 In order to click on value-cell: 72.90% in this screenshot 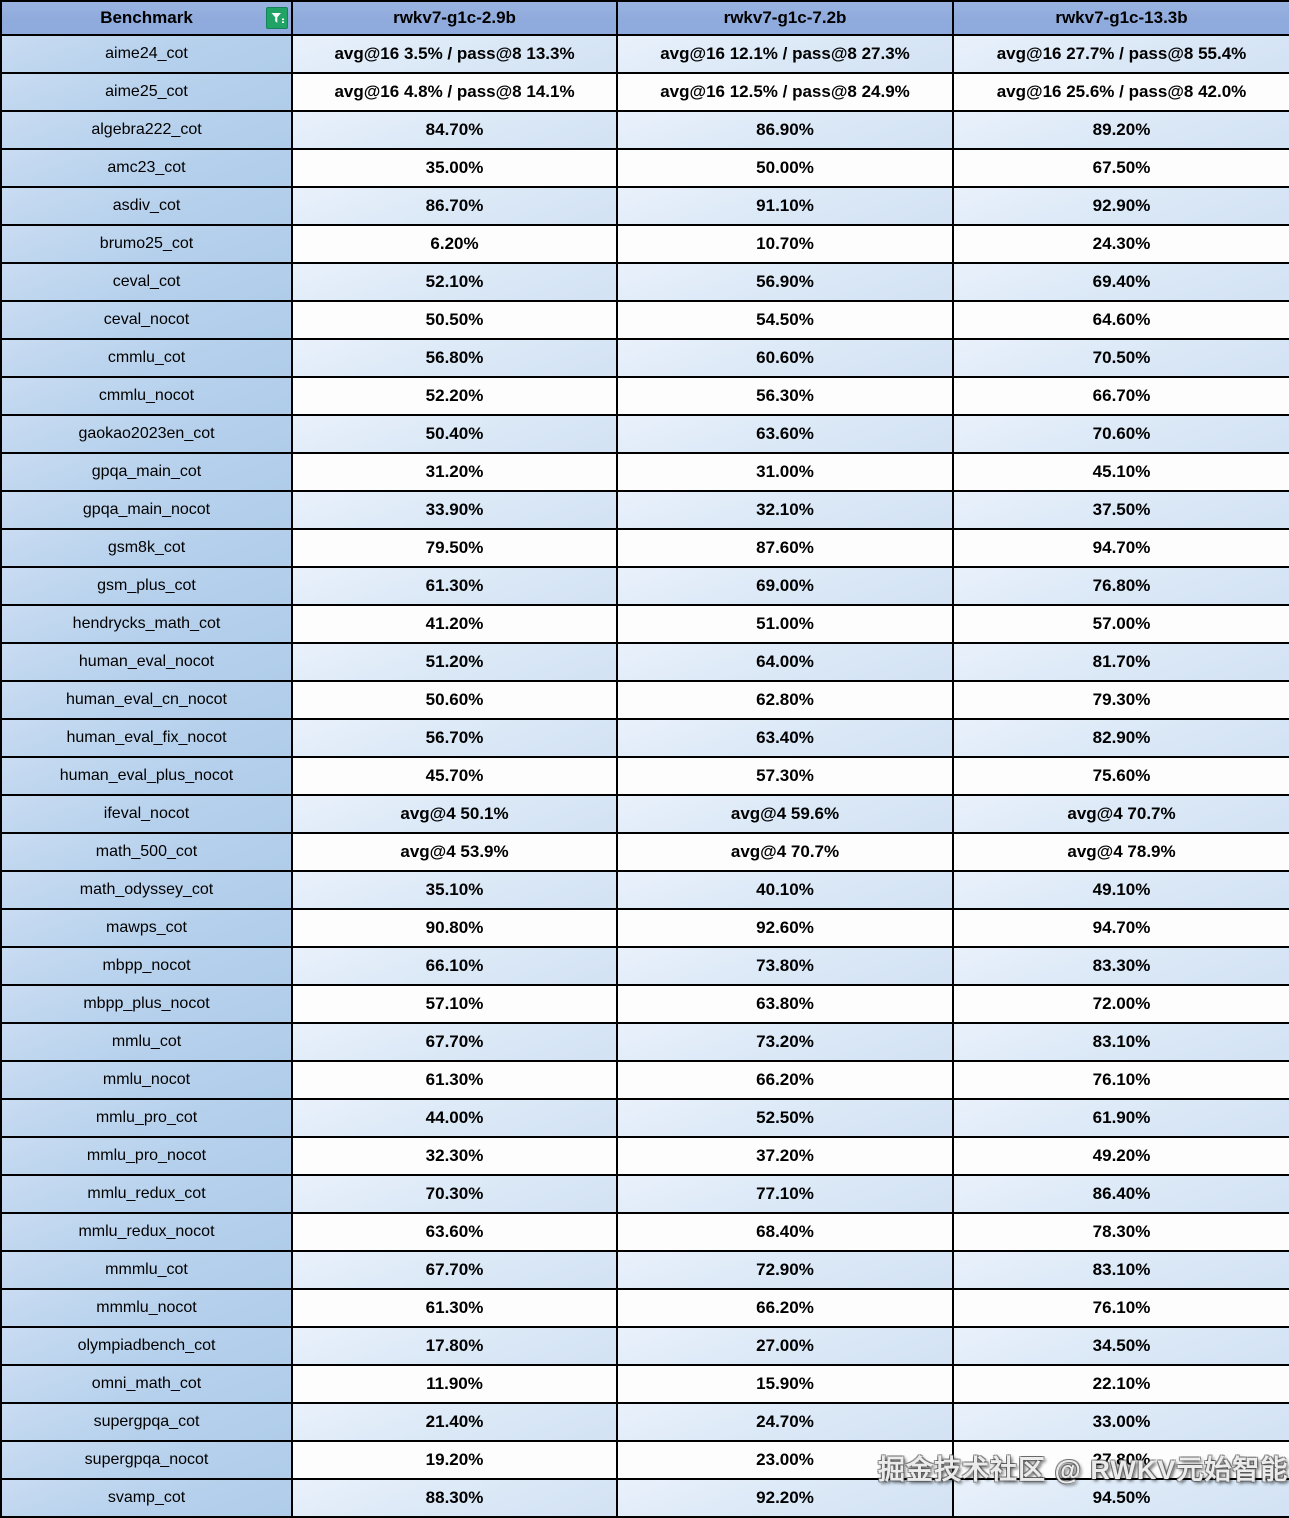, I will do `click(785, 1270)`.